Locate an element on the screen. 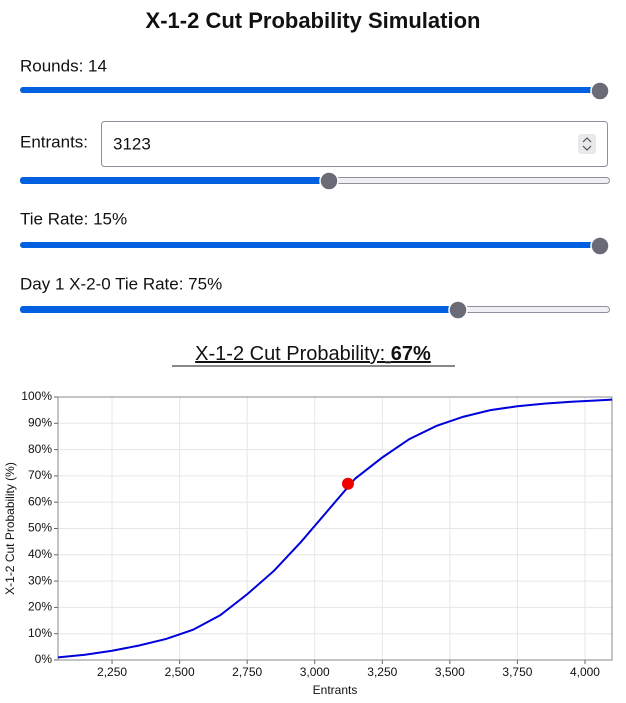 This screenshot has height=703, width=626. x-tick-label: 4,000 is located at coordinates (585, 672).